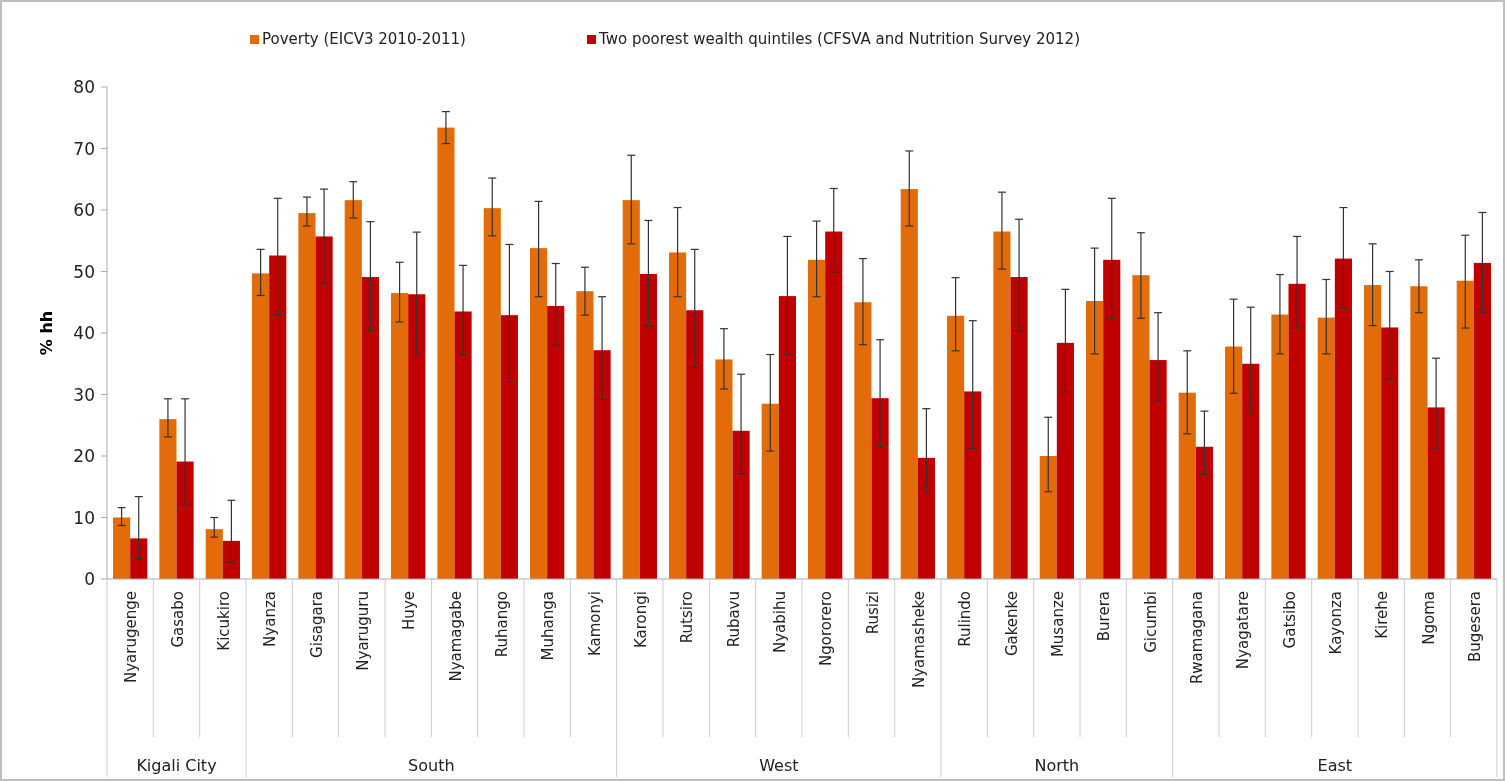  Describe the element at coordinates (84, 148) in the screenshot. I see `y-tick-label: 70` at that location.